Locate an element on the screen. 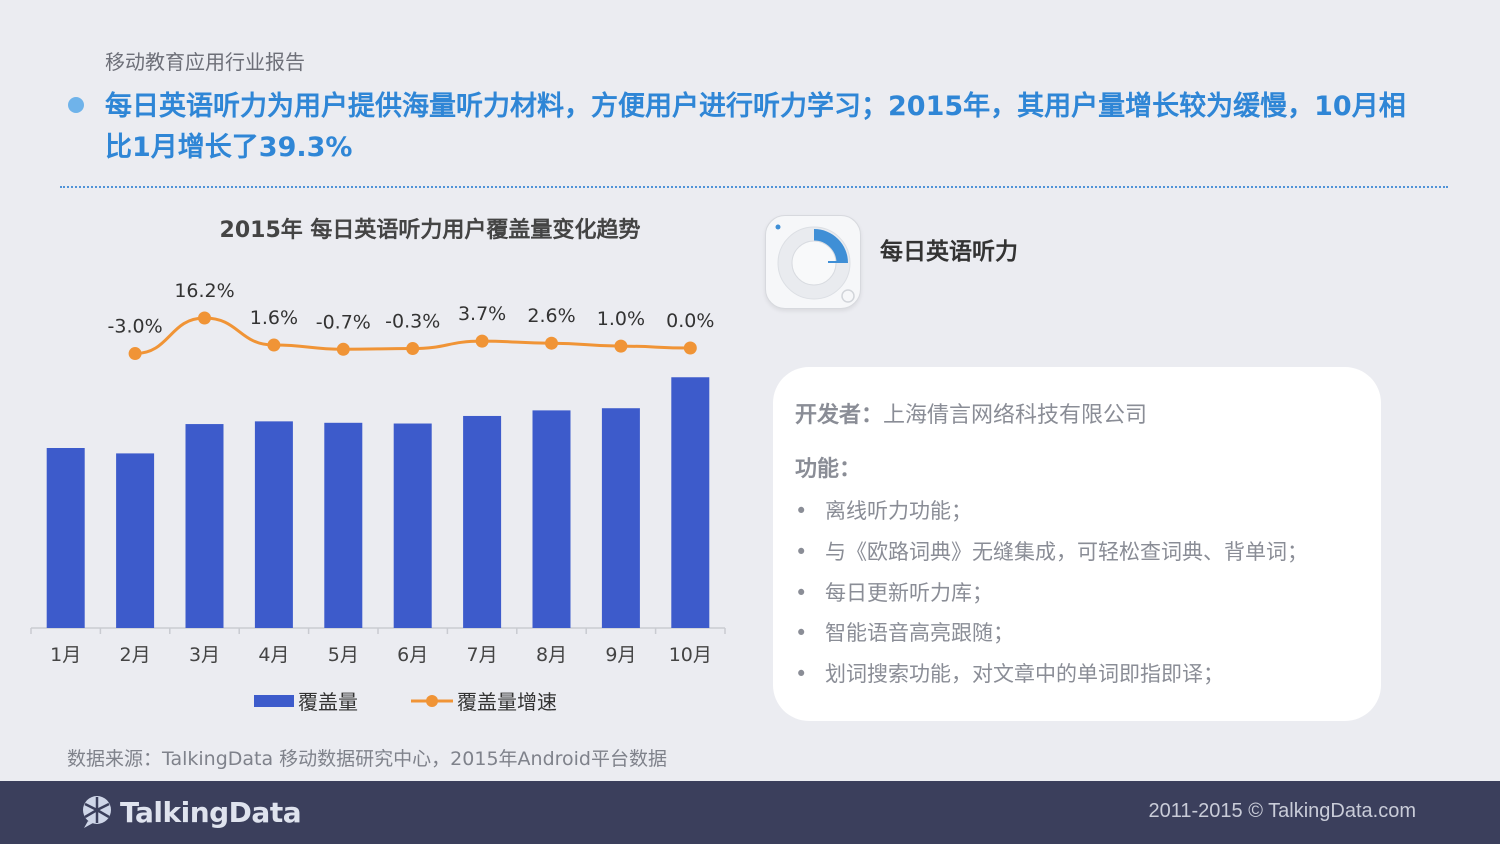 The width and height of the screenshot is (1500, 844). feature-item: • 离线听力功能； is located at coordinates (883, 510).